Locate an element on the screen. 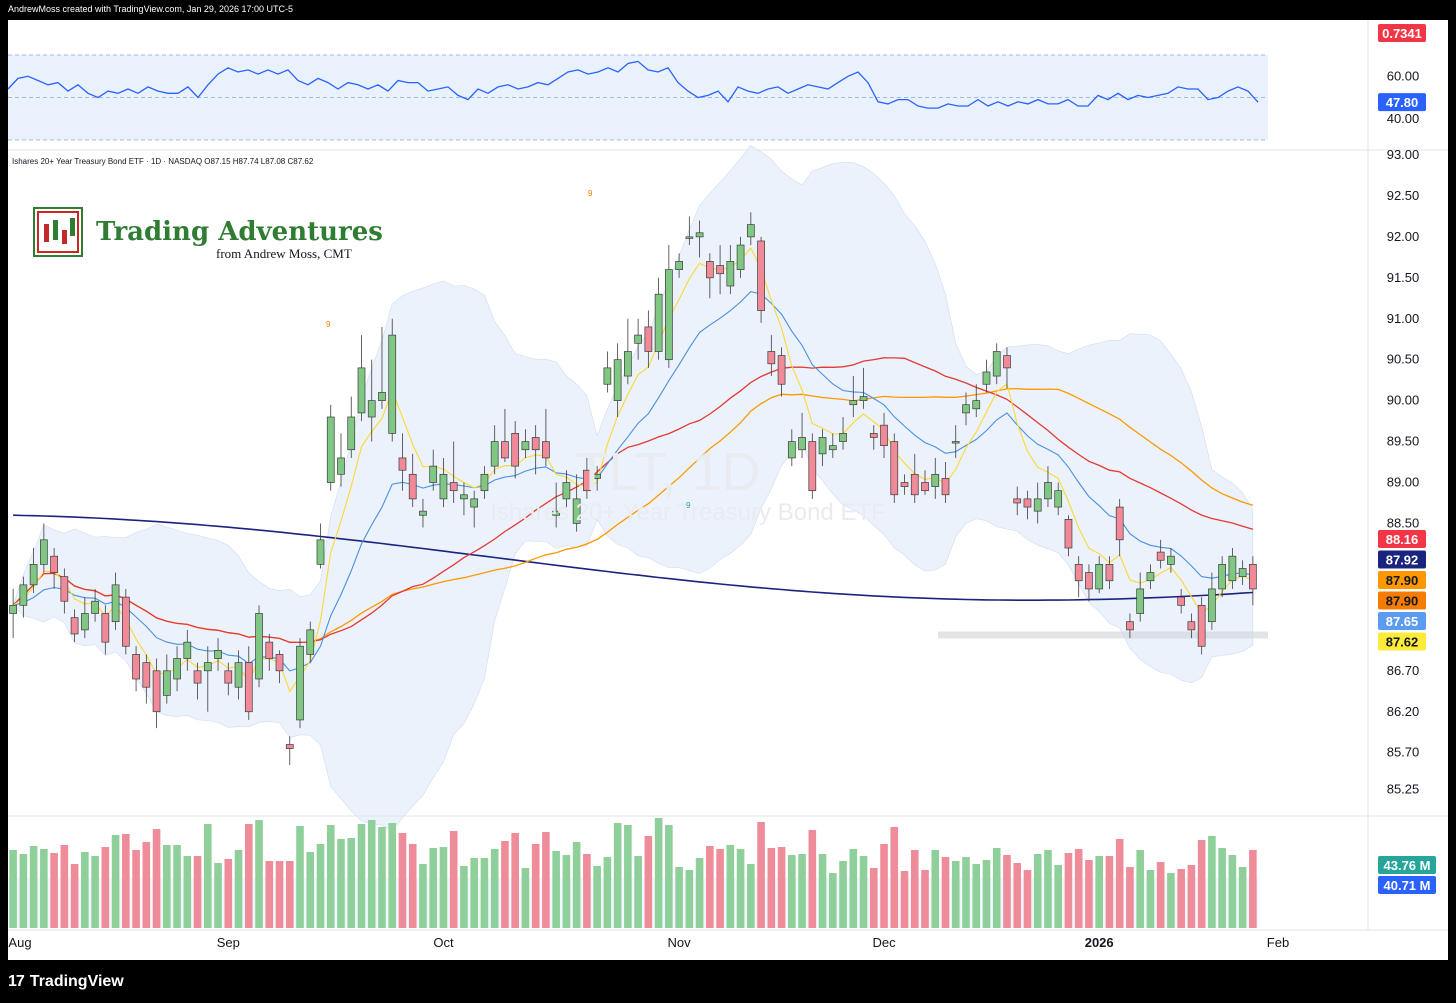 The width and height of the screenshot is (1456, 1003). price-tick-label: 92.00 is located at coordinates (1403, 236).